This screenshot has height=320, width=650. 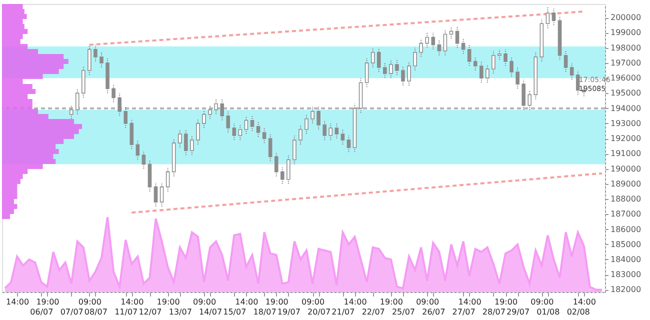 What do you see at coordinates (150, 312) in the screenshot?
I see `x-tick-label: 12/07` at bounding box center [150, 312].